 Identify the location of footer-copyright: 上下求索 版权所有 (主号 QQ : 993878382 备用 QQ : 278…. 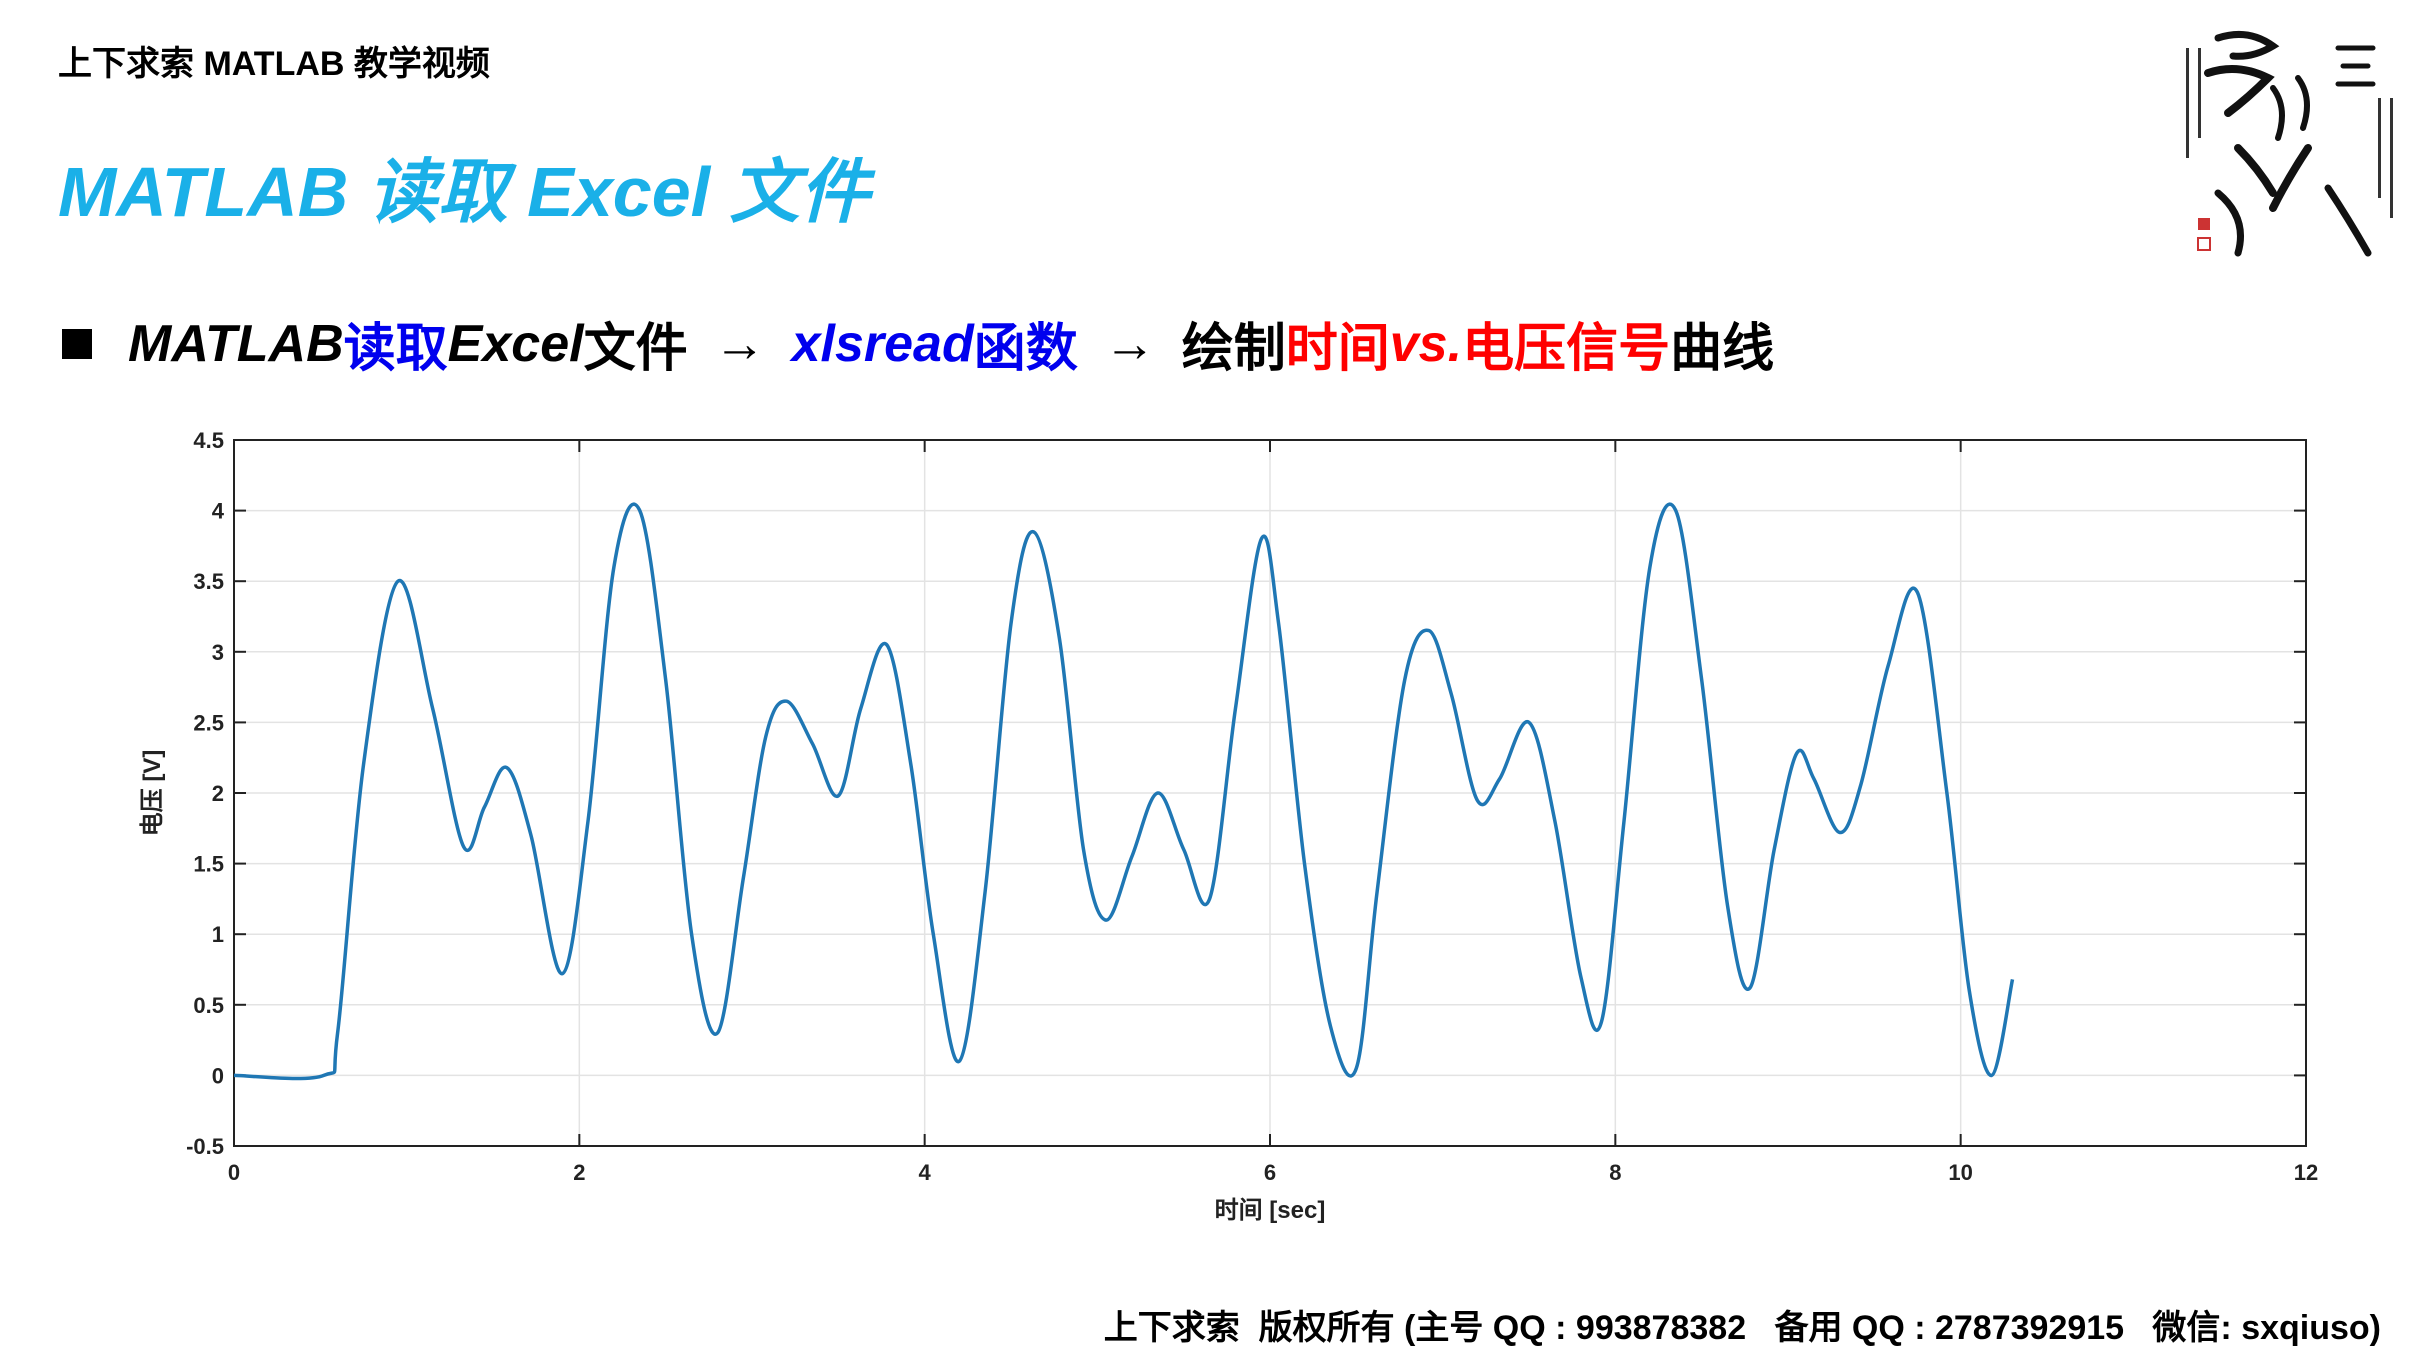
(1742, 1328).